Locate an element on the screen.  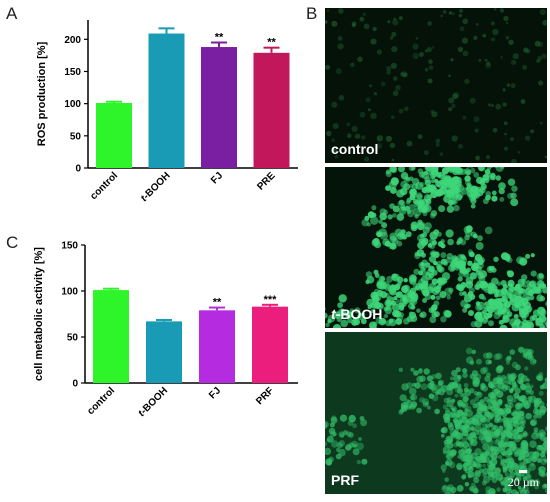
panel-label-b: B is located at coordinates (312, 13).